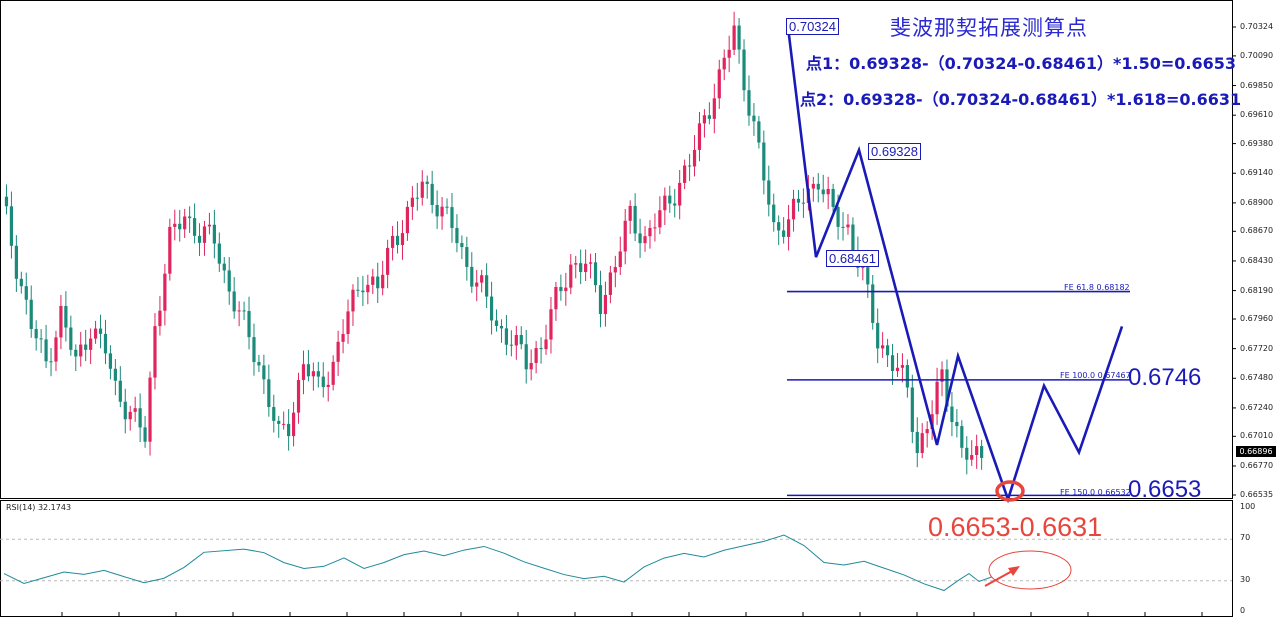 This screenshot has height=624, width=1280. I want to click on rsi-tick-label: 70, so click(1245, 538).